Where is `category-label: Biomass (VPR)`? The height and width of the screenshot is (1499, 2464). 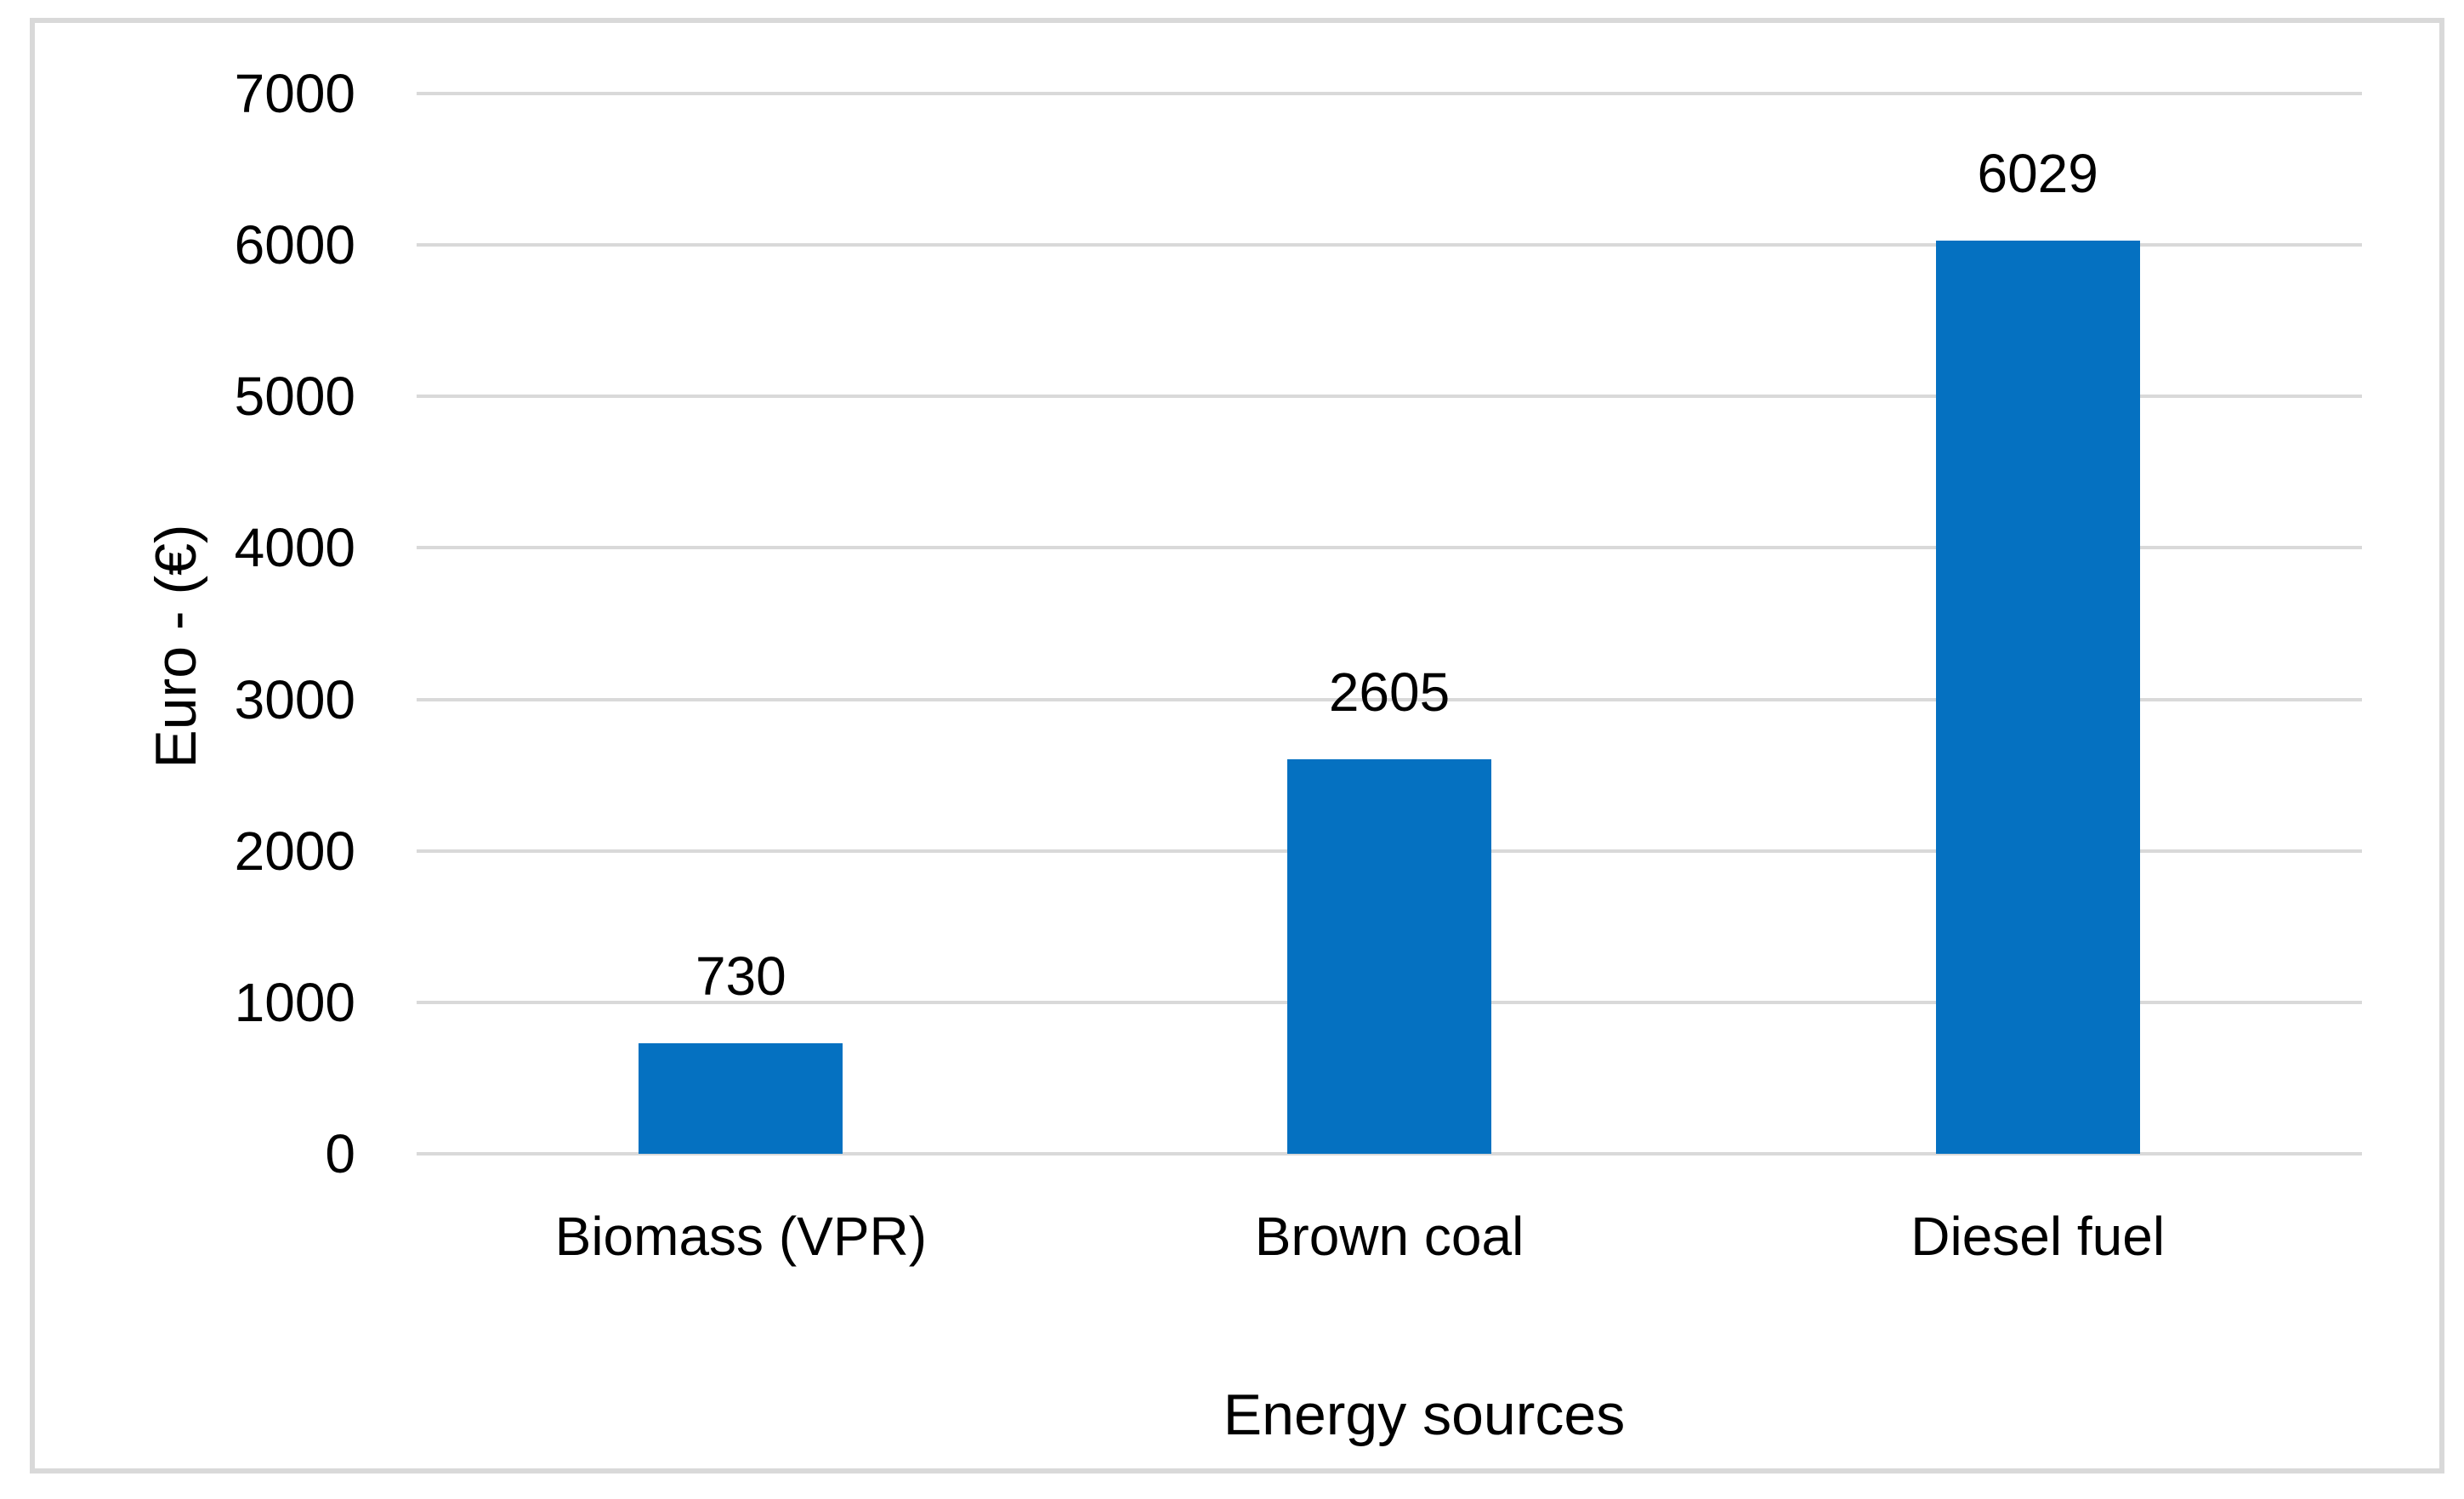 category-label: Biomass (VPR) is located at coordinates (741, 1236).